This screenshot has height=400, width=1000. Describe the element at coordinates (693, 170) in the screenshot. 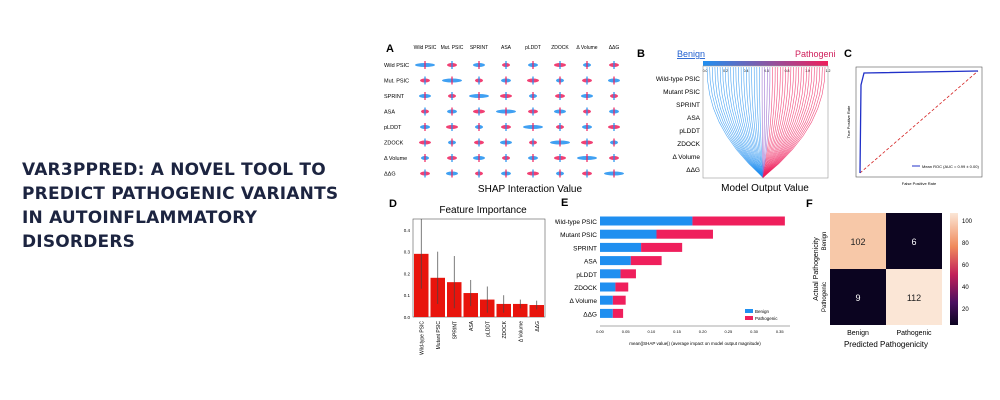

I see `panel-b-feature-label: ΔΔG` at that location.